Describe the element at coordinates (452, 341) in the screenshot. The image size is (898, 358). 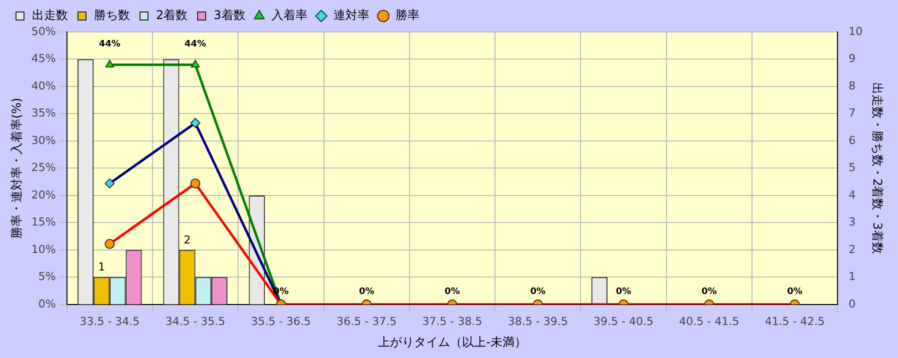
I see `x-axis-title: 上がりタイム（以上-未満）` at that location.